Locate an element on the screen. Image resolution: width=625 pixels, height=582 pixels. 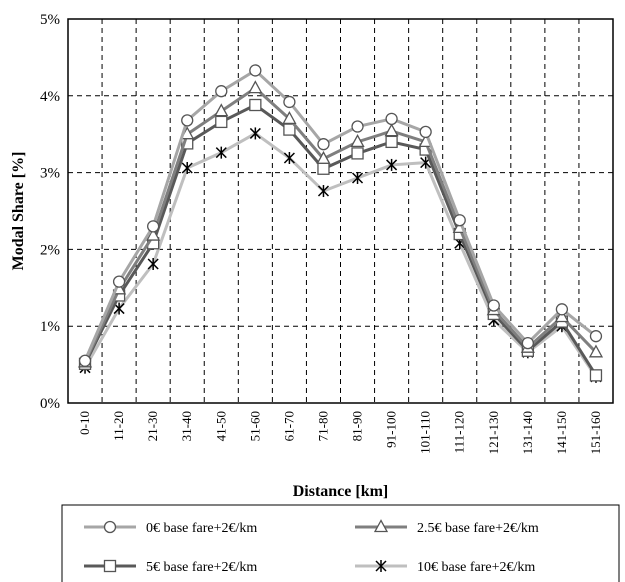
x-tick-label: 31-40 is located at coordinates (186, 426).